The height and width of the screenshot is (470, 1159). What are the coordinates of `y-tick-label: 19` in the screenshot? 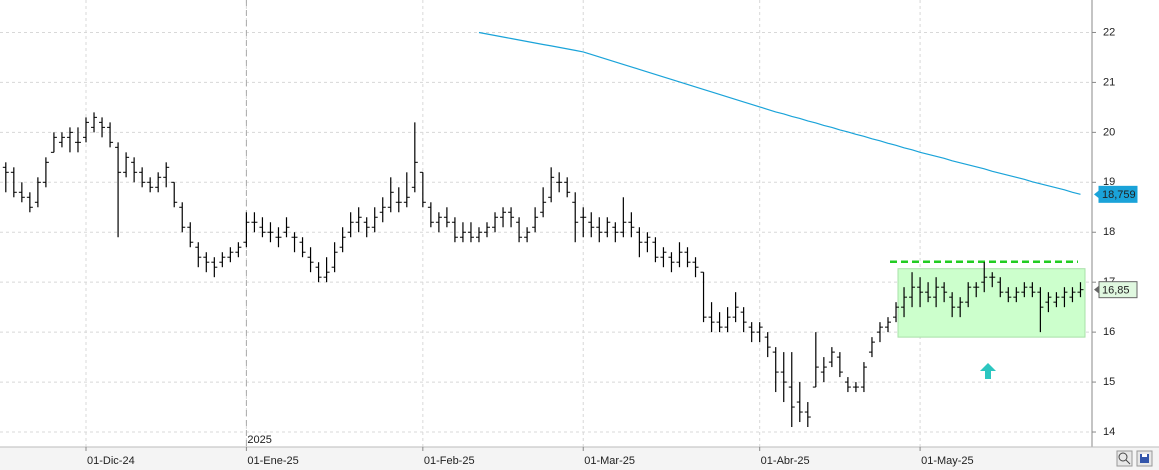 It's located at (1109, 182).